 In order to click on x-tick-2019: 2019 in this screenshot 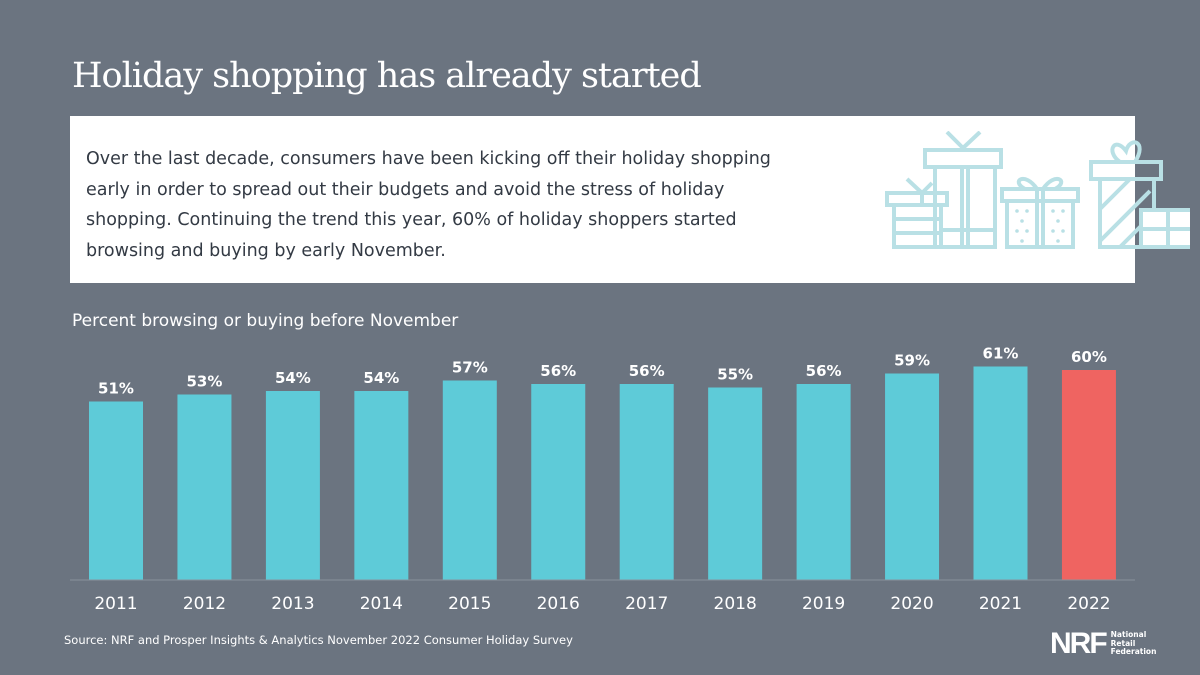, I will do `click(823, 604)`.